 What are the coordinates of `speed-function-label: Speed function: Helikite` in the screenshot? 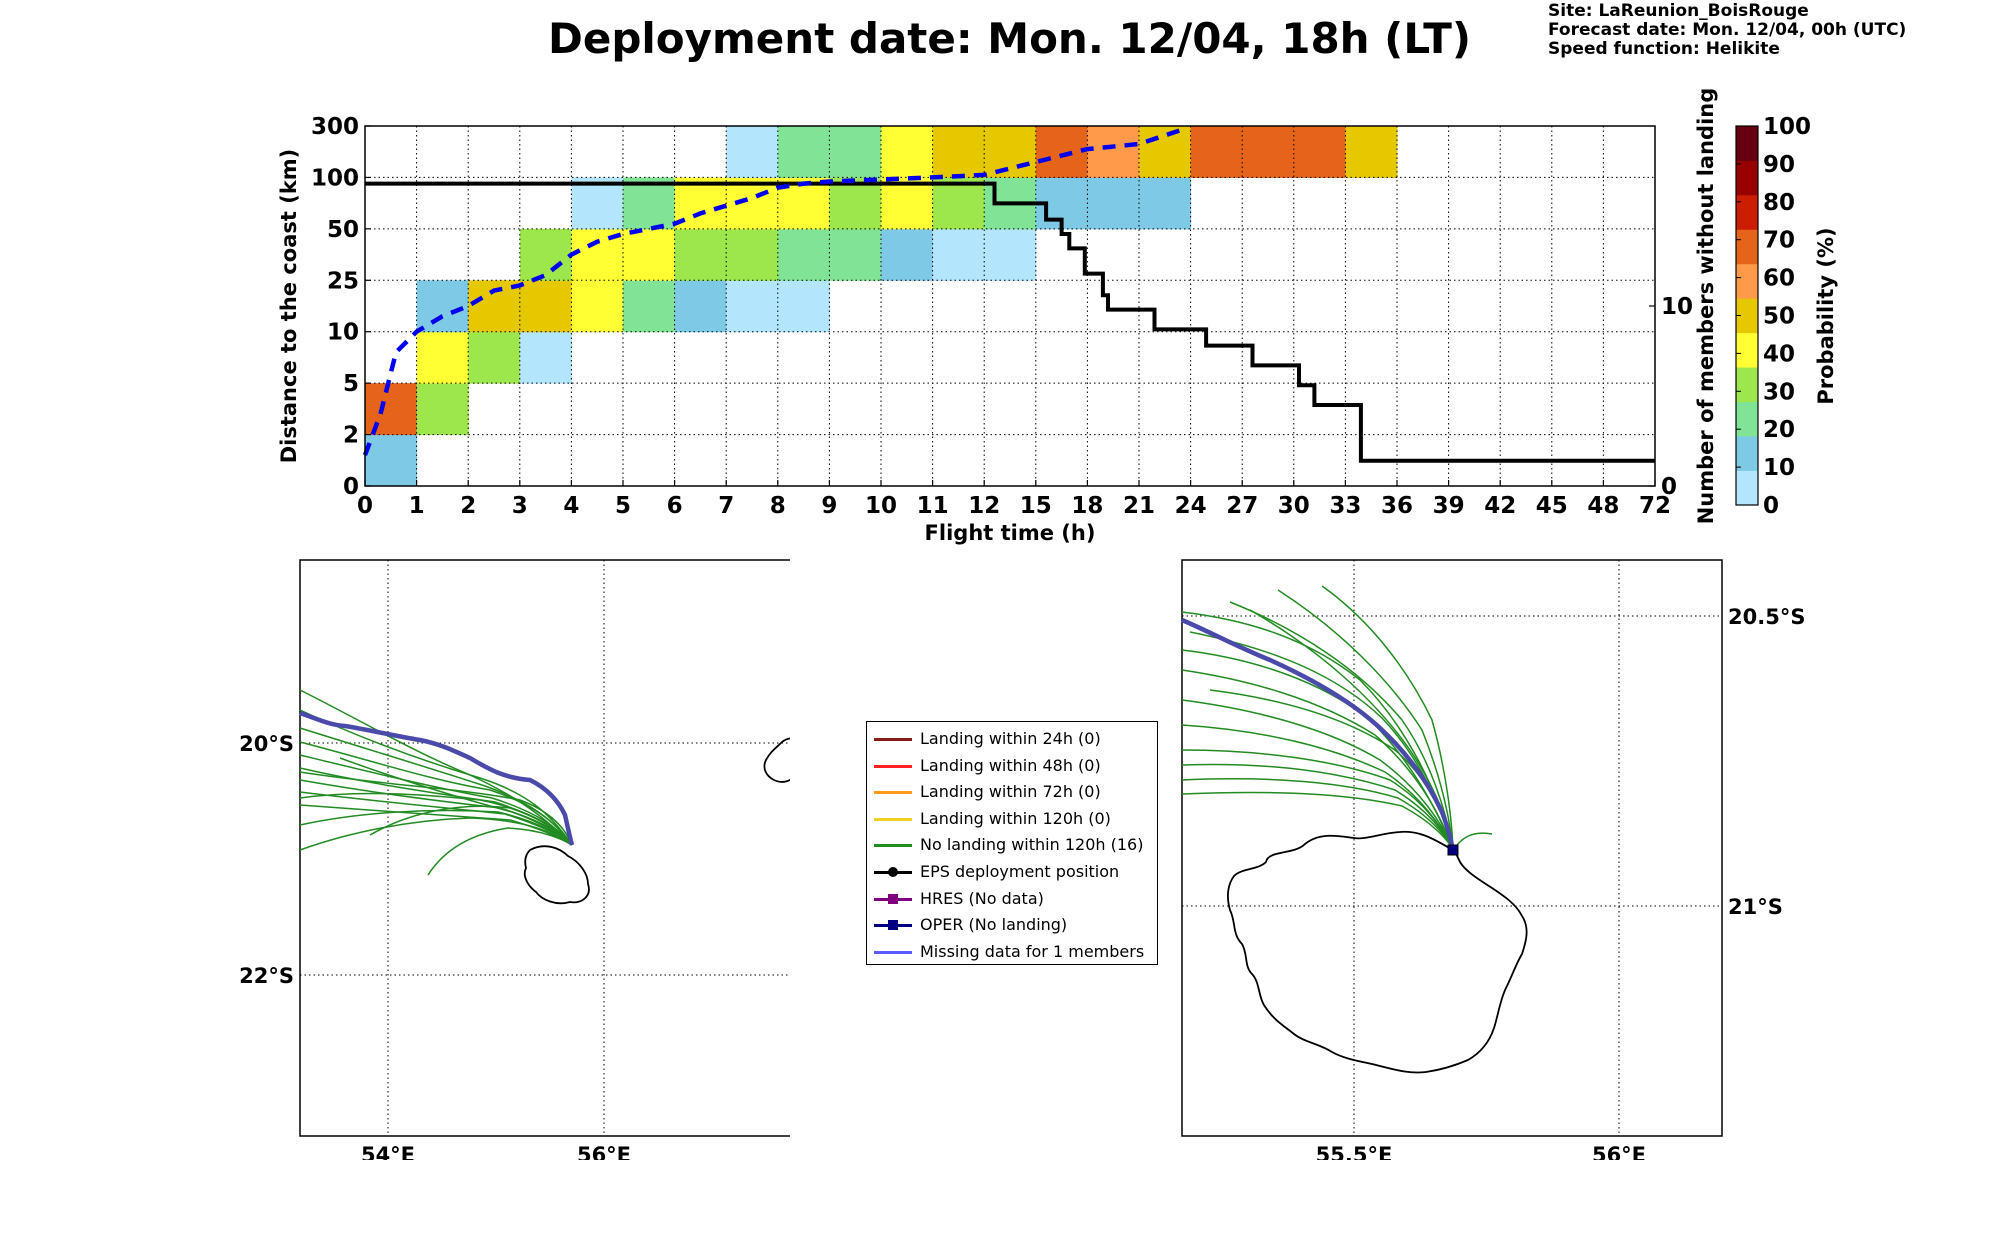 It's located at (1664, 49).